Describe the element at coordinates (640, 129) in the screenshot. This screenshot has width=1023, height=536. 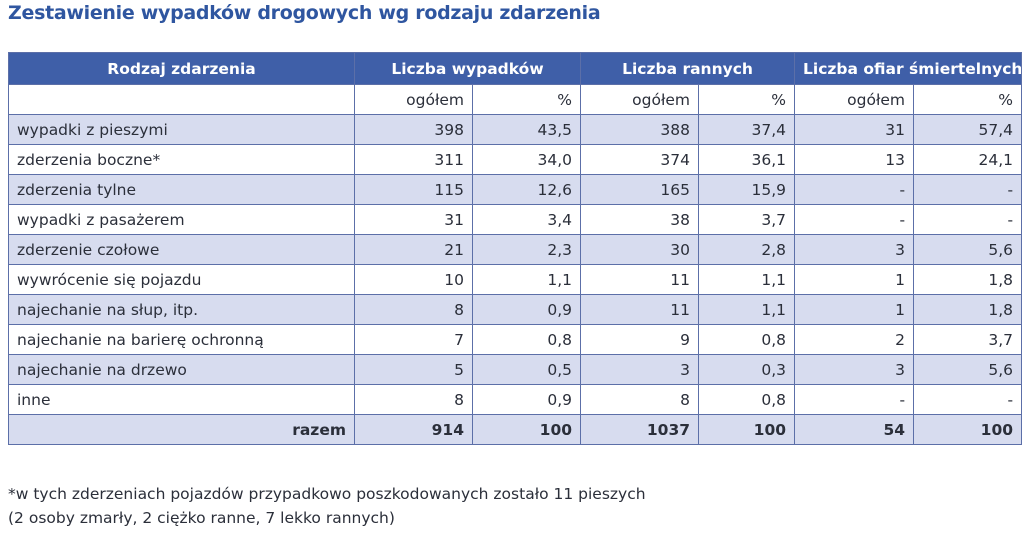
I see `cell-injured-total: 388` at that location.